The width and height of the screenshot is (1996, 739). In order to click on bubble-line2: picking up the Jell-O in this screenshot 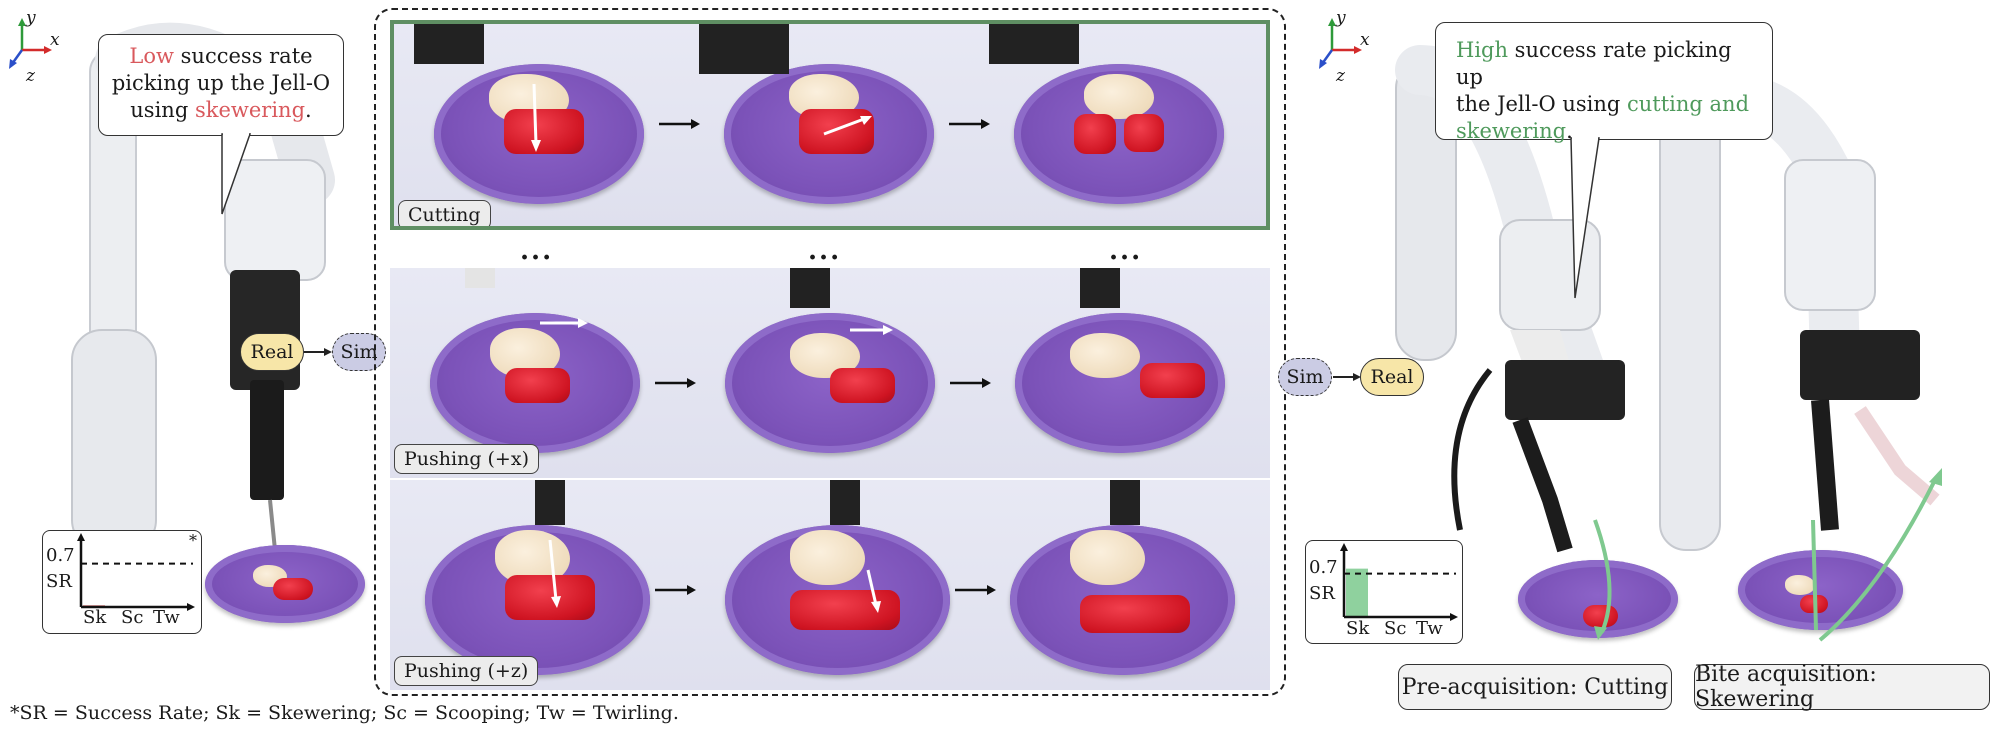, I will do `click(221, 83)`.